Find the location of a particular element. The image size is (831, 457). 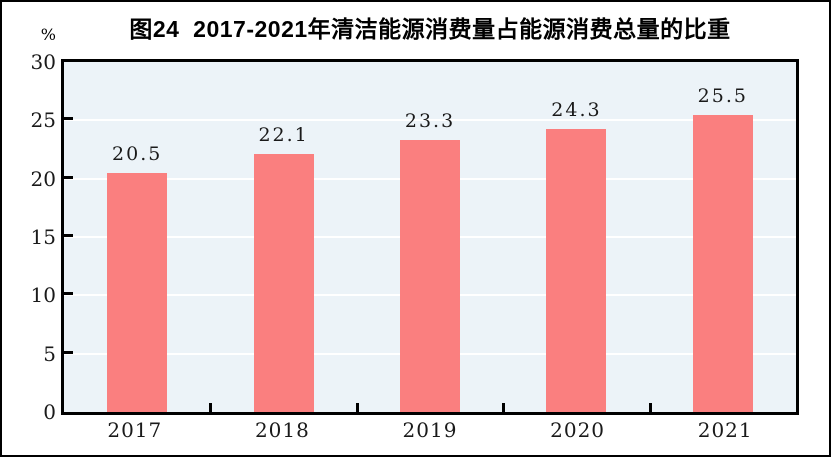

y-tick-label: 30 is located at coordinates (43, 62).